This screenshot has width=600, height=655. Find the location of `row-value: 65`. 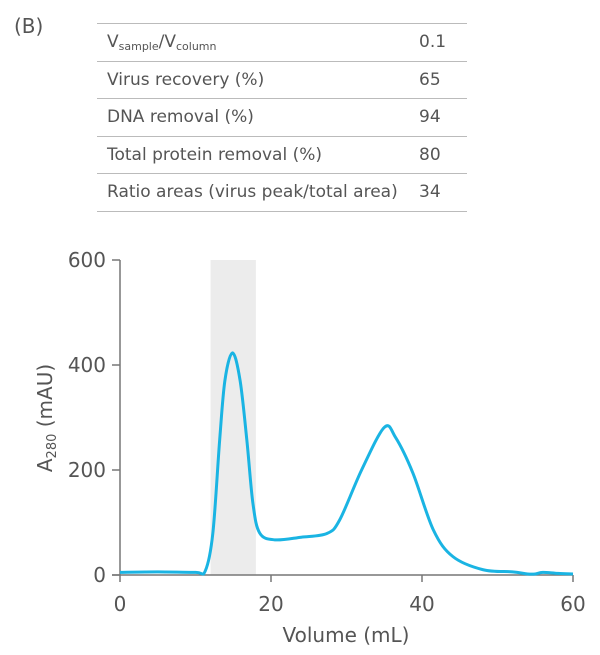

row-value: 65 is located at coordinates (438, 79).